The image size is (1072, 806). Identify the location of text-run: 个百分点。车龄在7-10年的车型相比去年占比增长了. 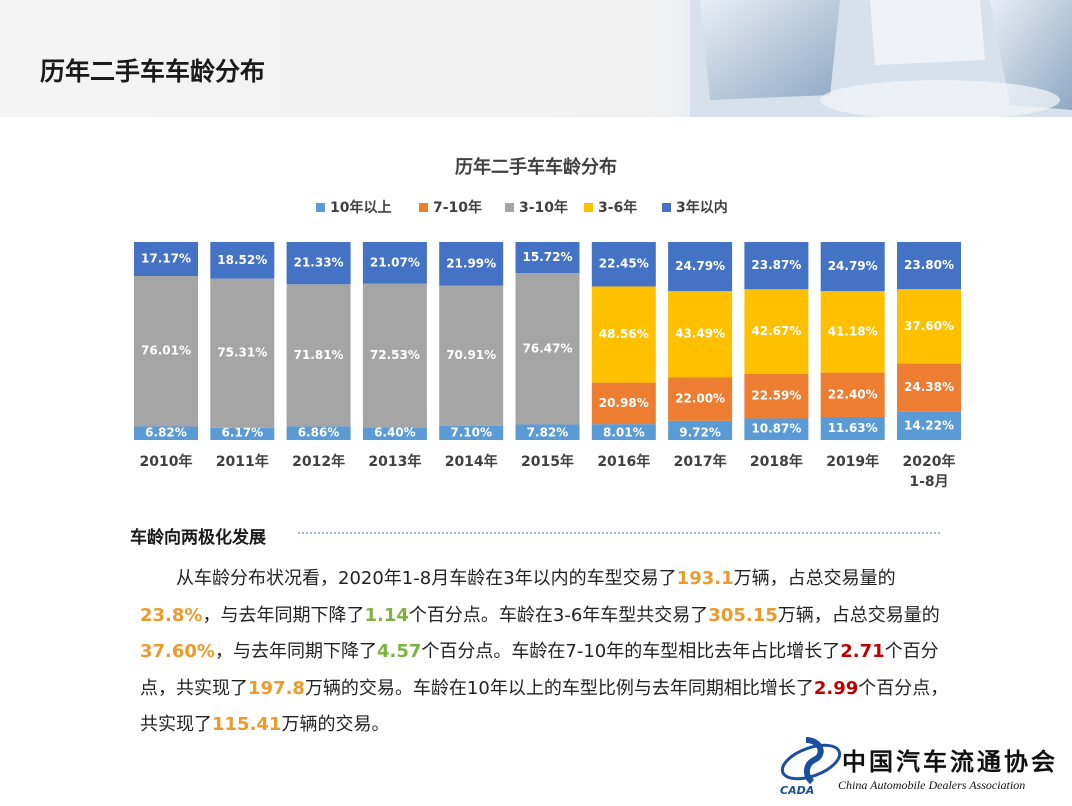
(631, 651).